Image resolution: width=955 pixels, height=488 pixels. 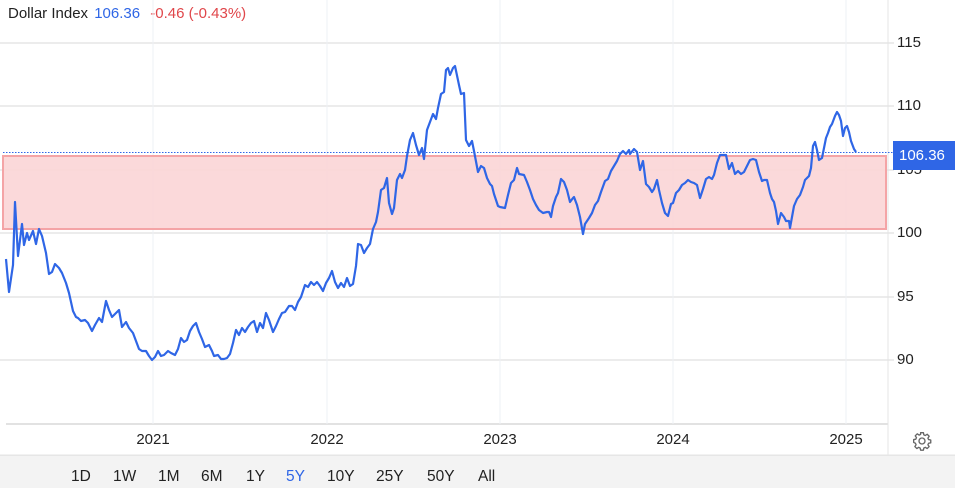 I want to click on y-tick-90: 90, so click(x=905, y=359).